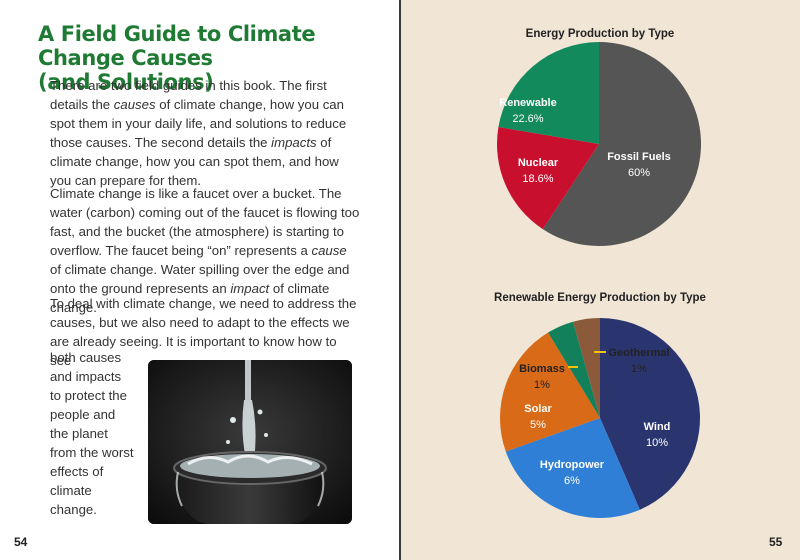  Describe the element at coordinates (250, 288) in the screenshot. I see `paragraph-2-run: impact` at that location.